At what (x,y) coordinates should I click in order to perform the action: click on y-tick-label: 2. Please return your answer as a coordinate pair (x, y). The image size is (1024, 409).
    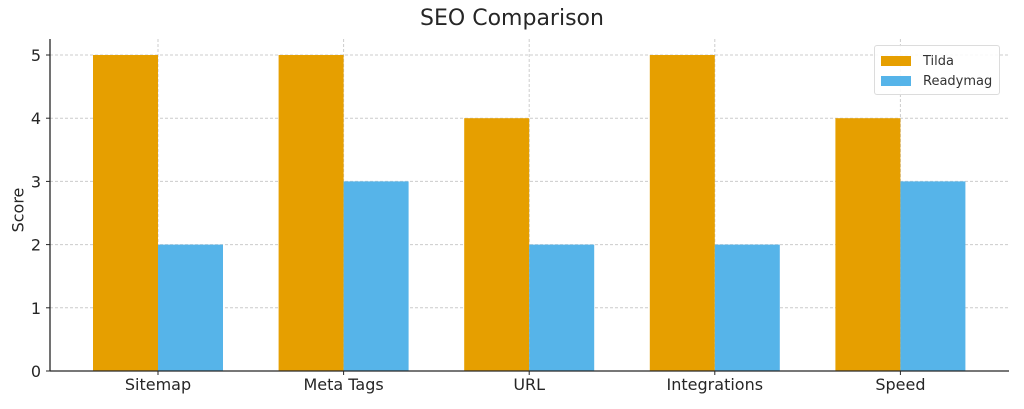
    Looking at the image, I should click on (36, 245).